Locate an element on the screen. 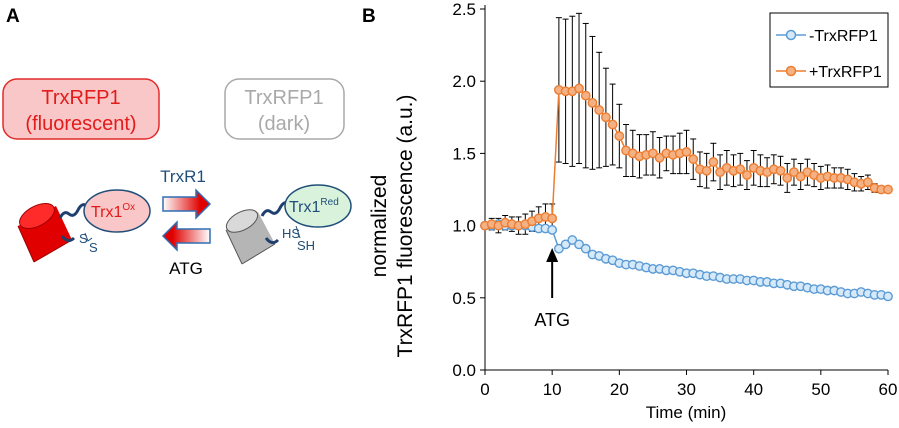 Image resolution: width=899 pixels, height=428 pixels. trx1-red-ellipse is located at coordinates (318, 206).